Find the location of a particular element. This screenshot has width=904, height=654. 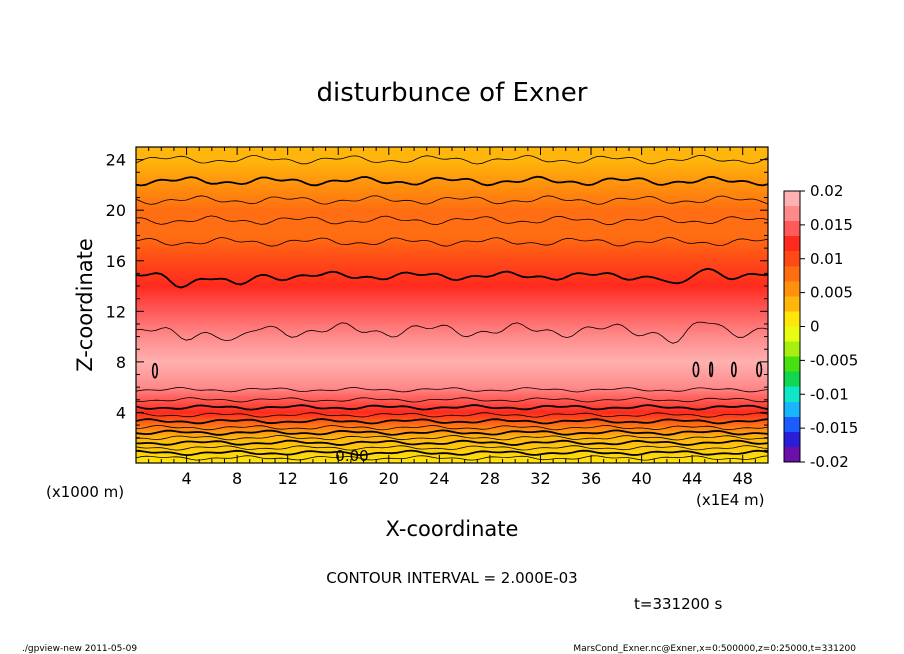

colorbar-tick-label: 0.02 is located at coordinates (826, 191).